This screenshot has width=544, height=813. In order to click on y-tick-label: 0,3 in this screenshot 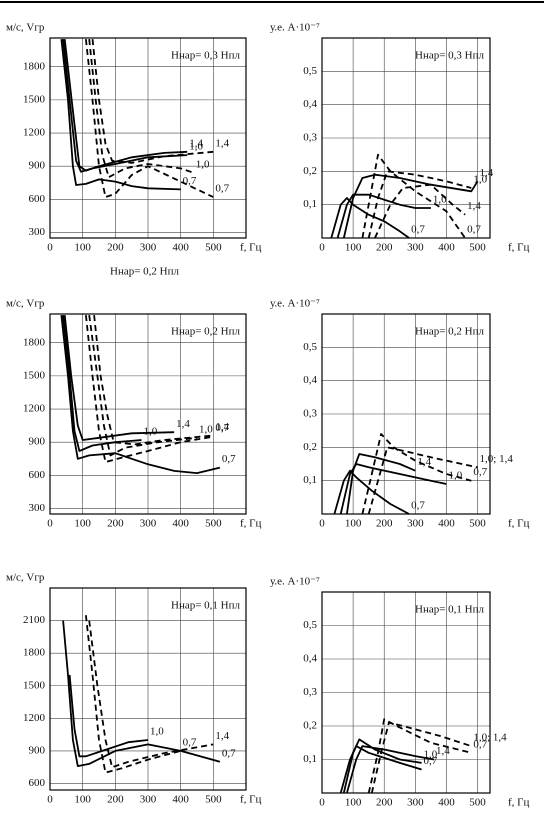, I will do `click(310, 692)`.